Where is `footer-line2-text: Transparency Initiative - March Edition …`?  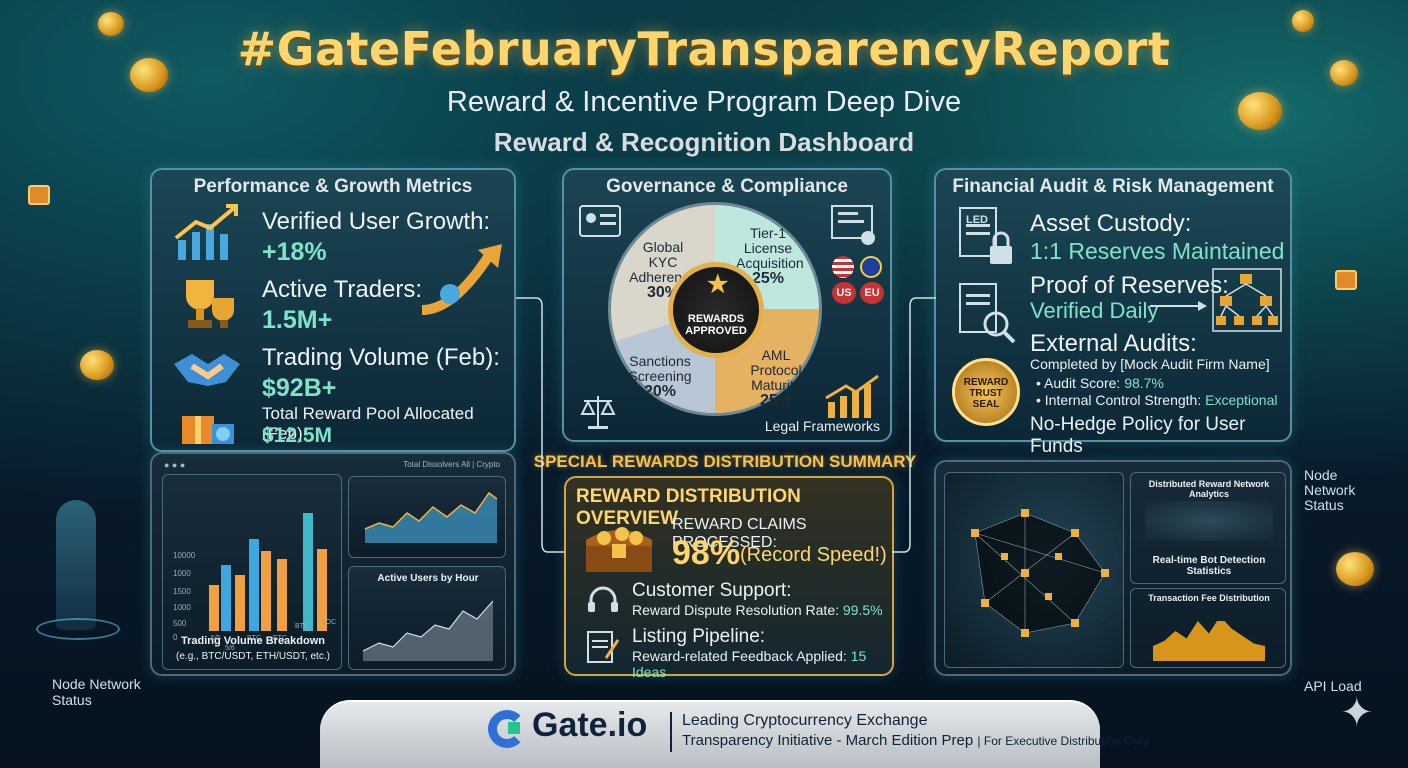
footer-line2-text: Transparency Initiative - March Edition … is located at coordinates (828, 740).